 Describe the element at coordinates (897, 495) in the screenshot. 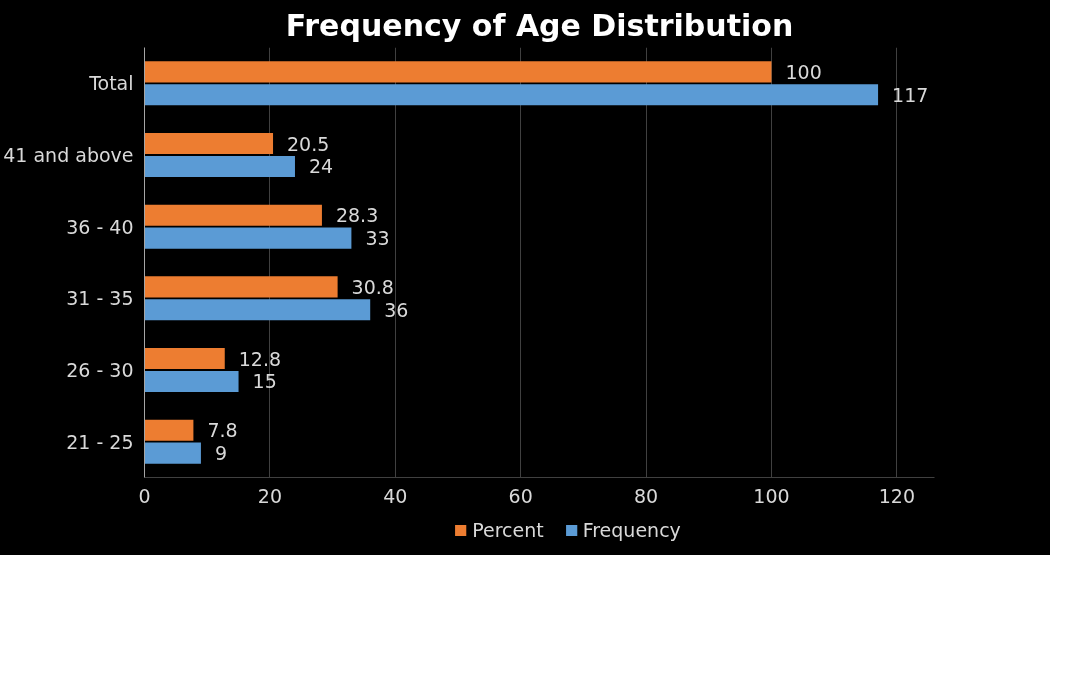

I see `x-tick-label: 120` at that location.